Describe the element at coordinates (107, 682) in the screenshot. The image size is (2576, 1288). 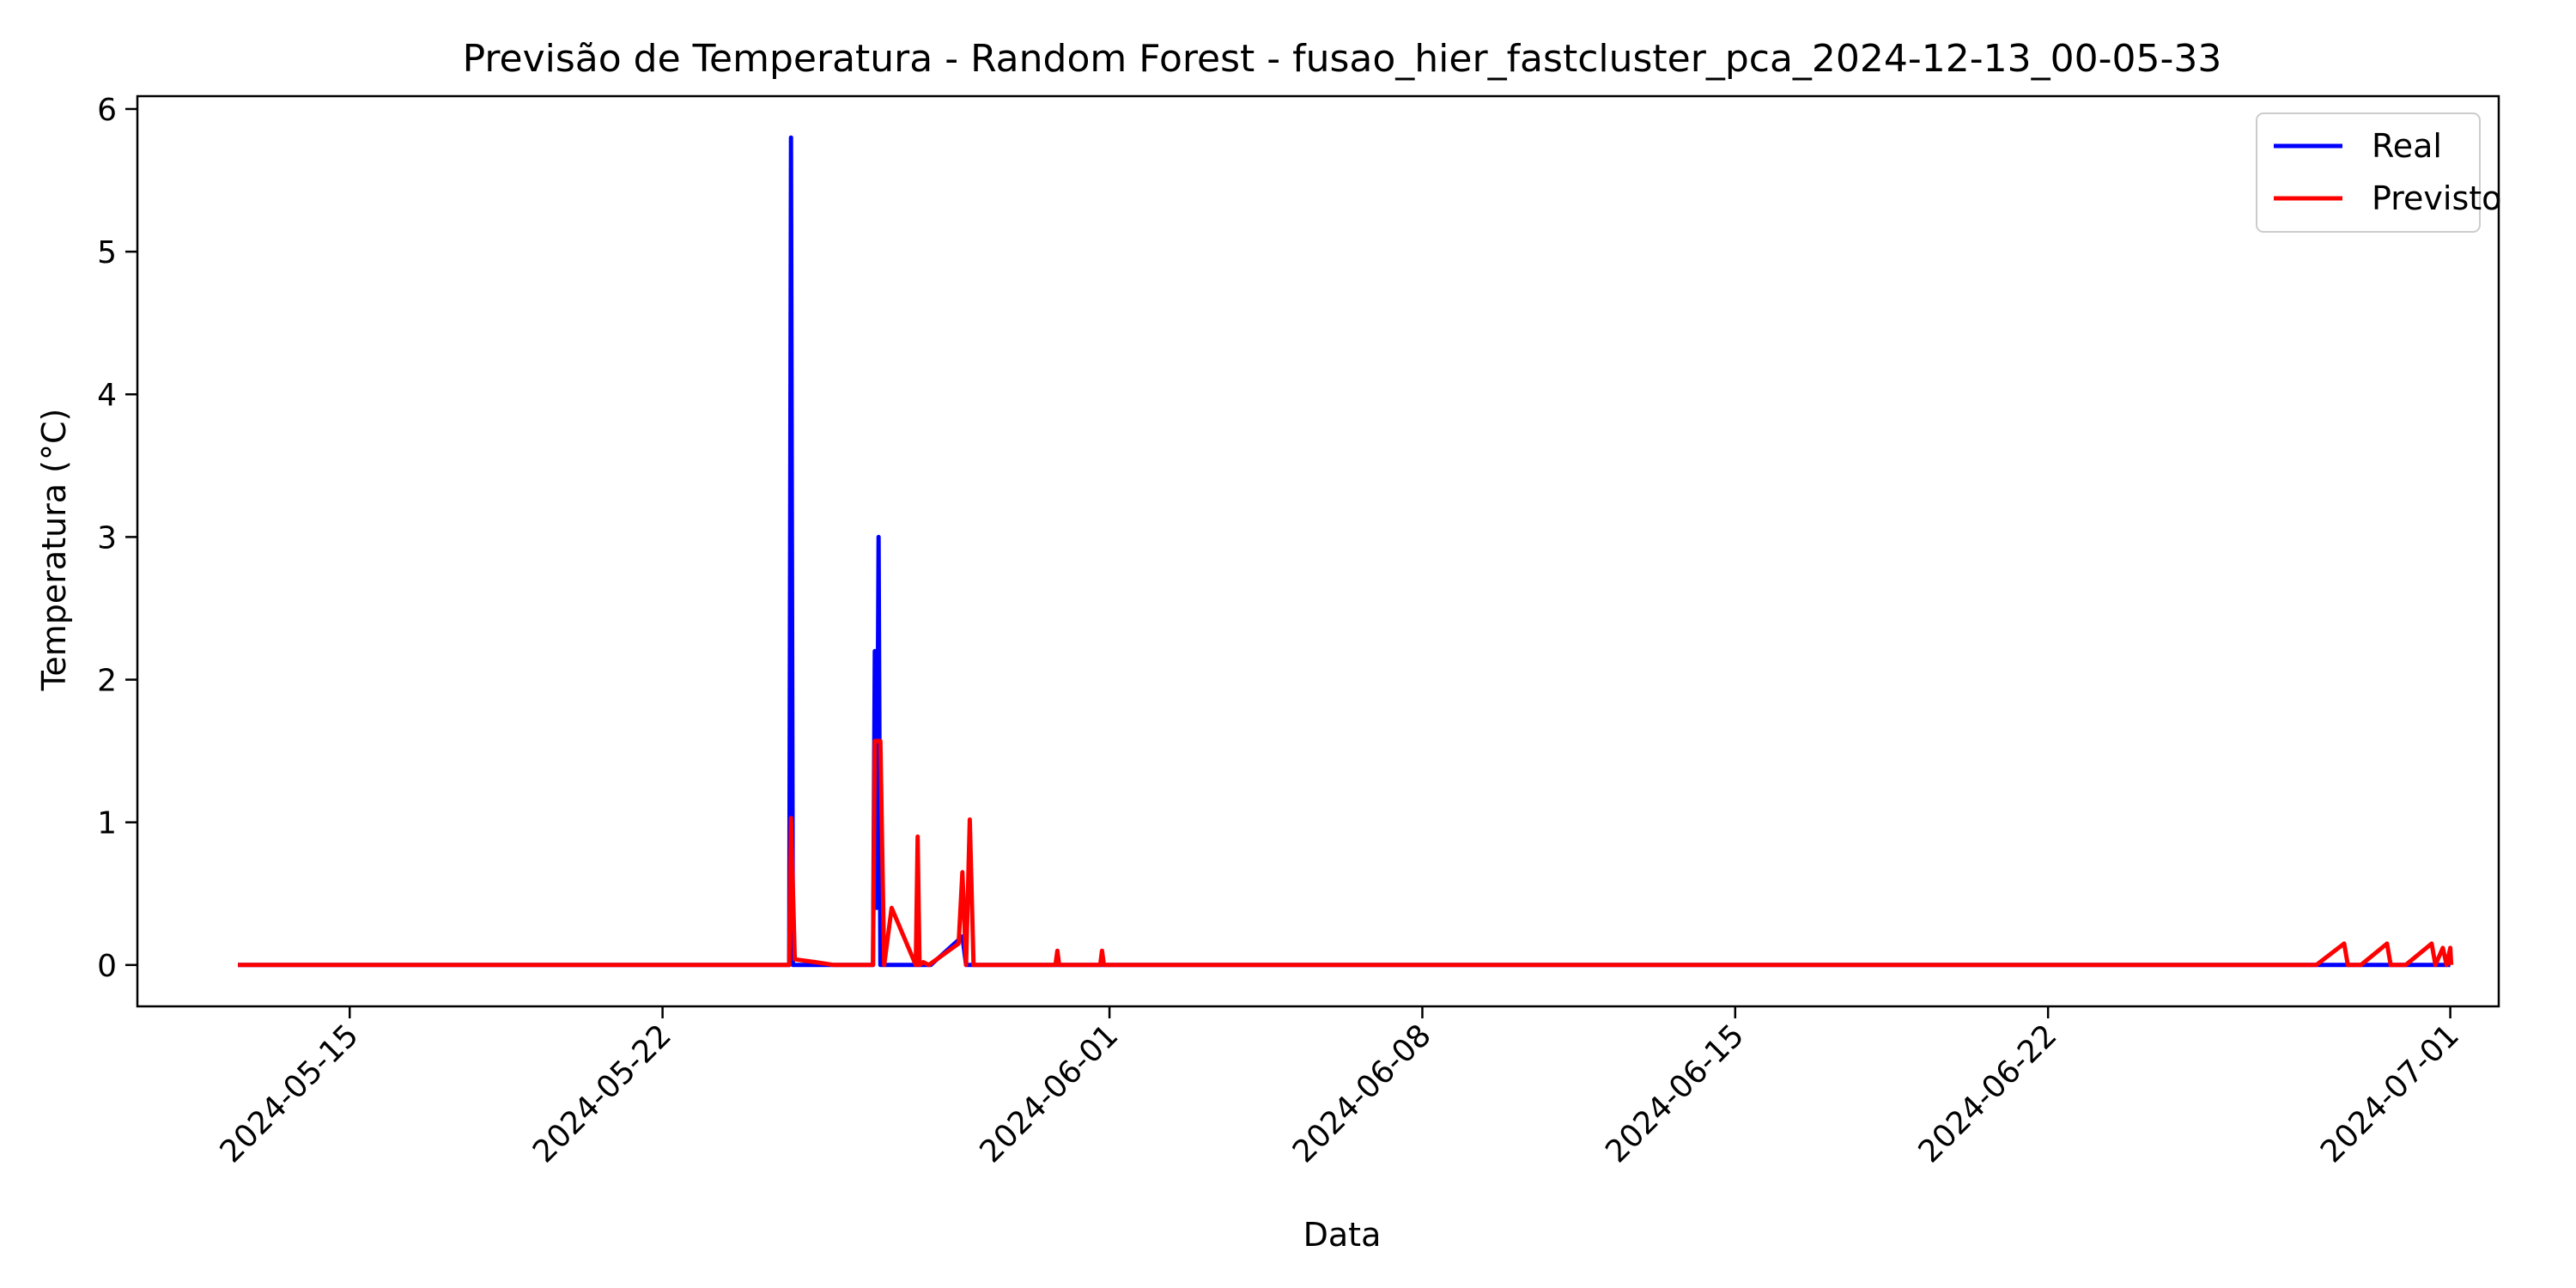
I see `y-tick-label: 2` at that location.